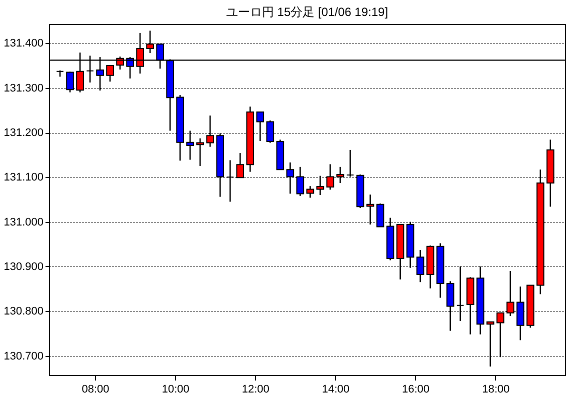 Image resolution: width=570 pixels, height=398 pixels. I want to click on y-tick-label: 131.200, so click(24, 133).